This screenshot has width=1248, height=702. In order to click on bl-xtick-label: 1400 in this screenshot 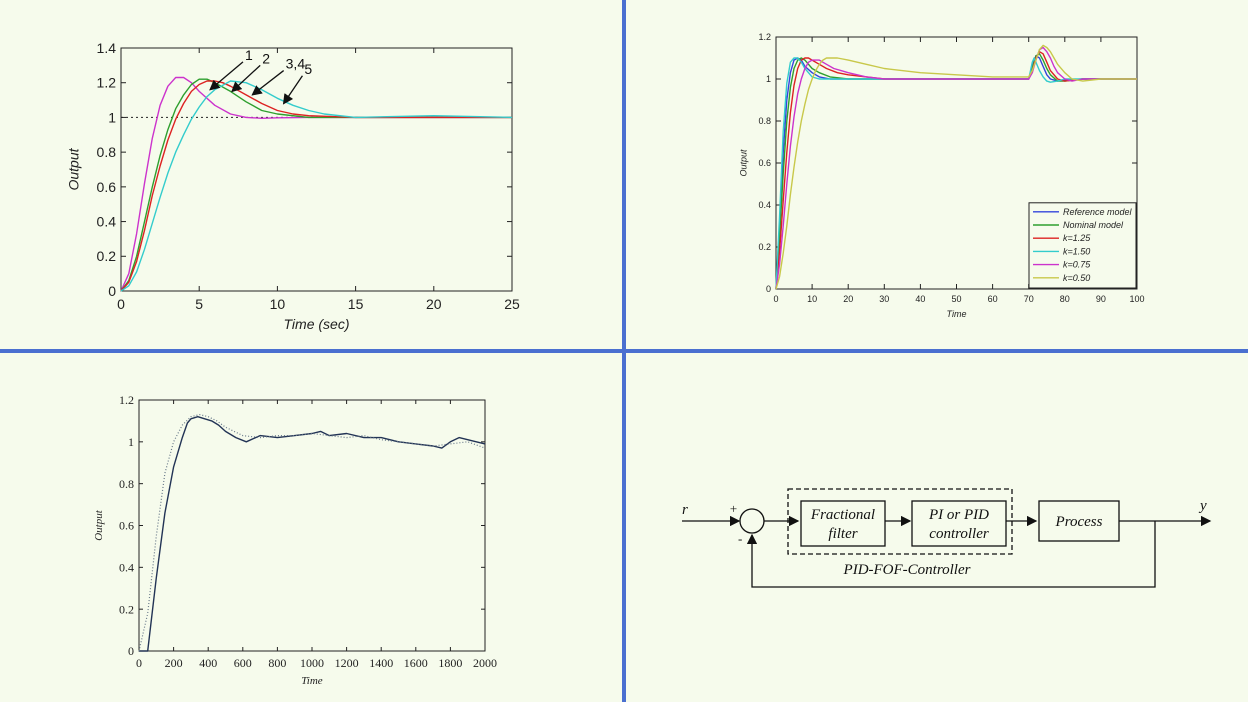, I will do `click(381, 663)`.